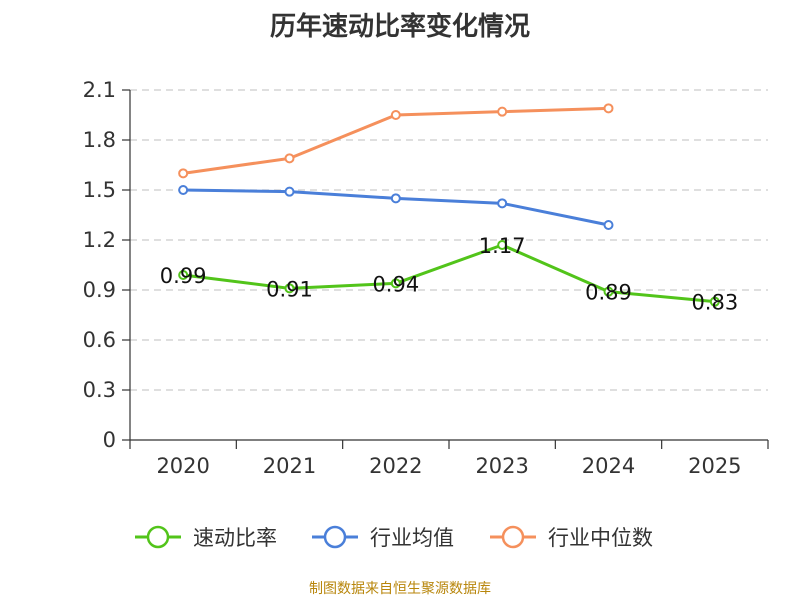  I want to click on data-label: 0.89, so click(608, 293).